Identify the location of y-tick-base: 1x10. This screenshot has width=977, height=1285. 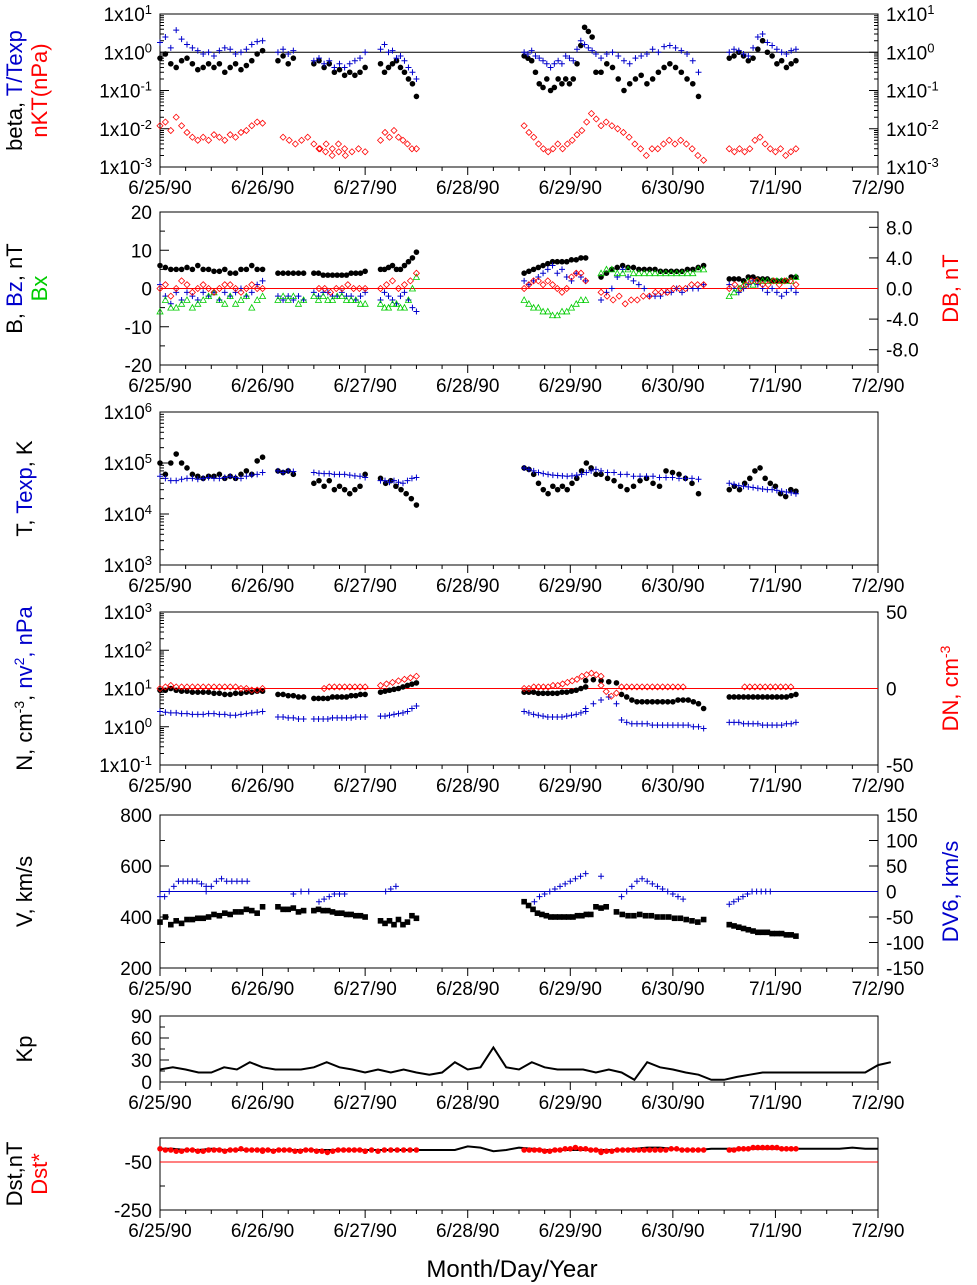
(906, 130).